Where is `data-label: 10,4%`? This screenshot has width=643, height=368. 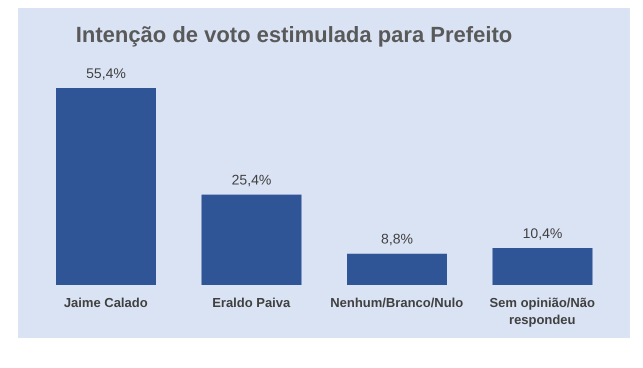
data-label: 10,4% is located at coordinates (542, 233).